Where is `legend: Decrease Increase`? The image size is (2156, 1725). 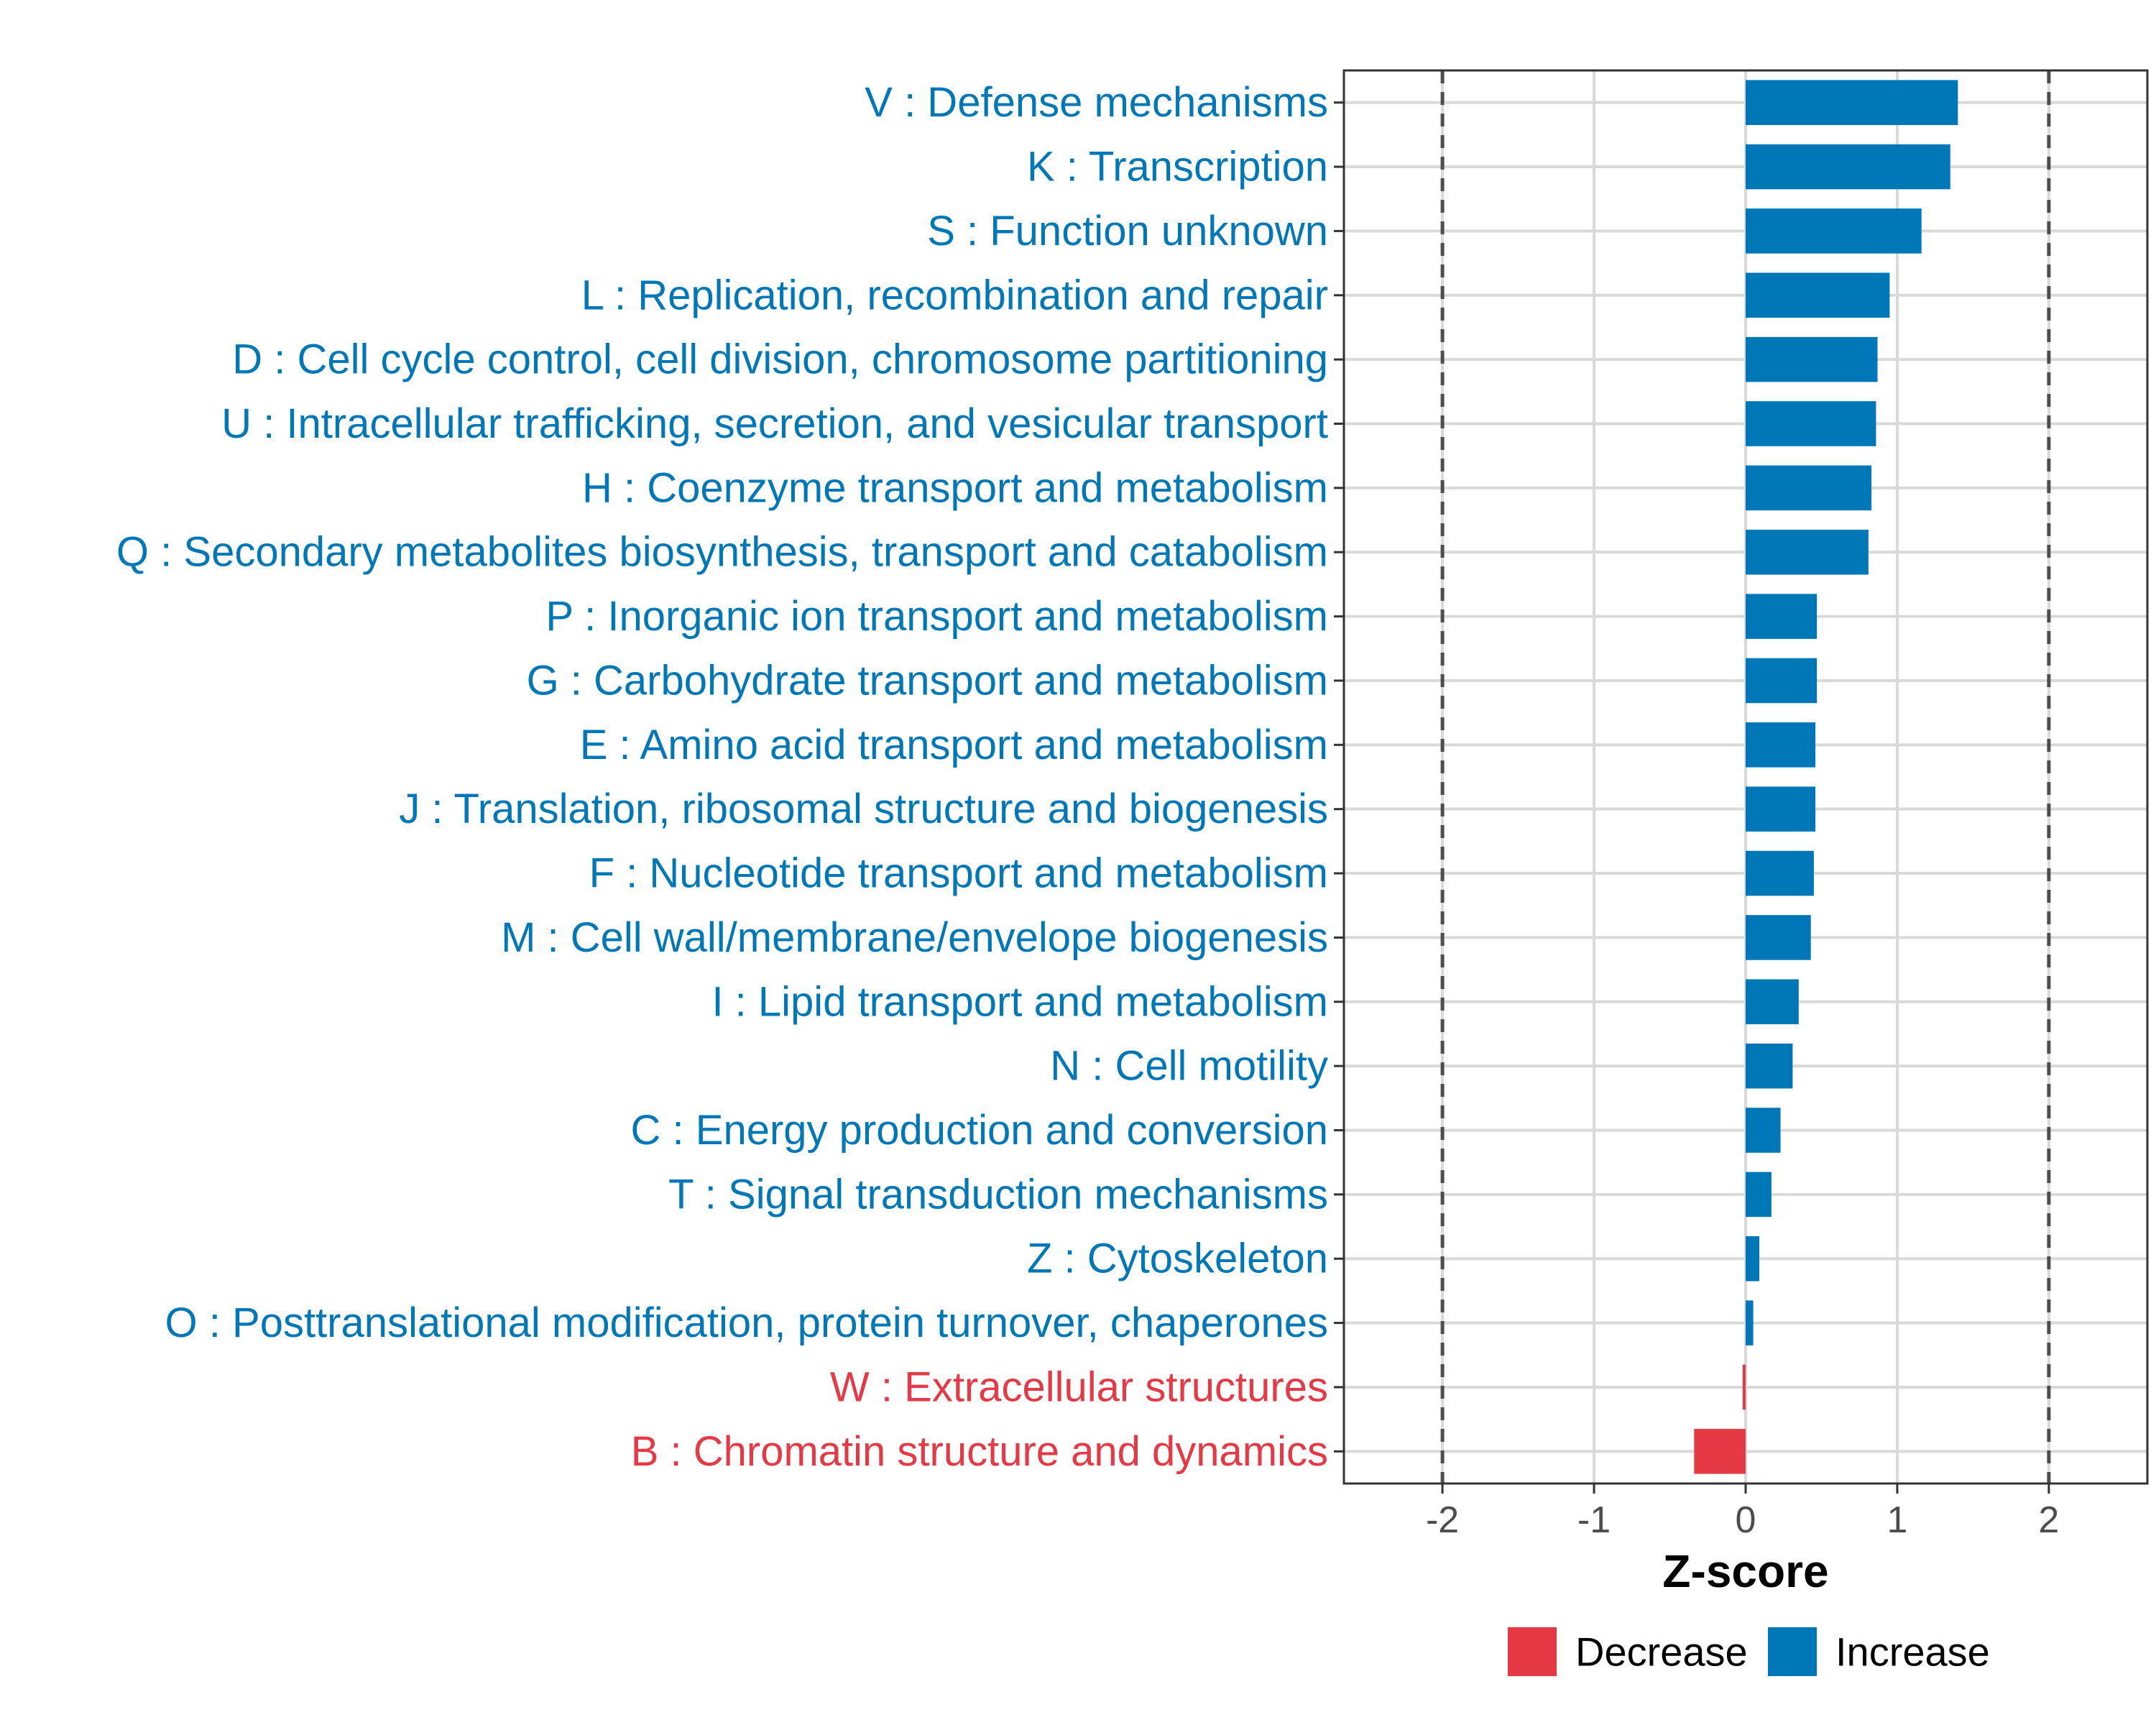
legend: Decrease Increase is located at coordinates (1749, 1651).